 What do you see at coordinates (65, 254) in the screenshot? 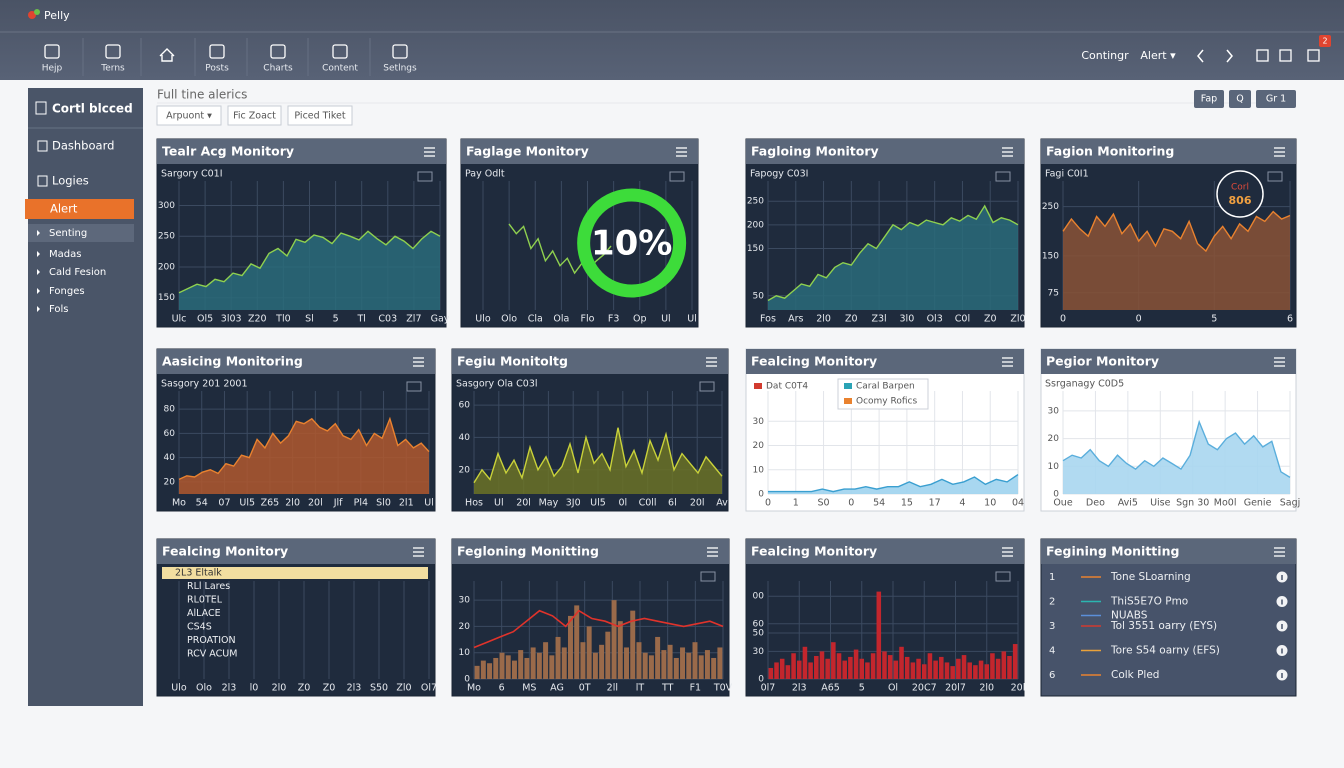
I see `sidebar-item: Madas` at bounding box center [65, 254].